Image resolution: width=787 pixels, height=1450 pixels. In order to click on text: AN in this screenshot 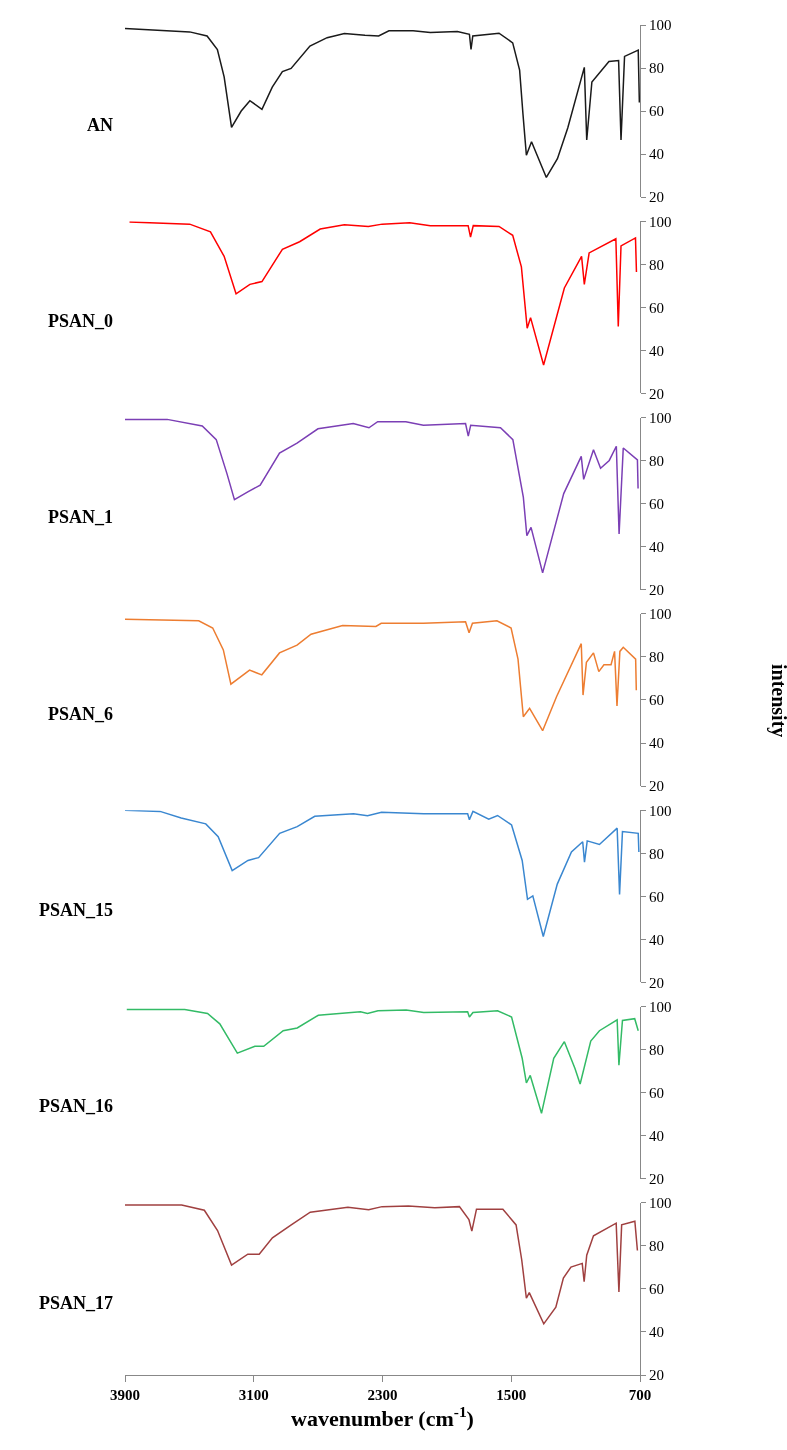, I will do `click(100, 125)`.